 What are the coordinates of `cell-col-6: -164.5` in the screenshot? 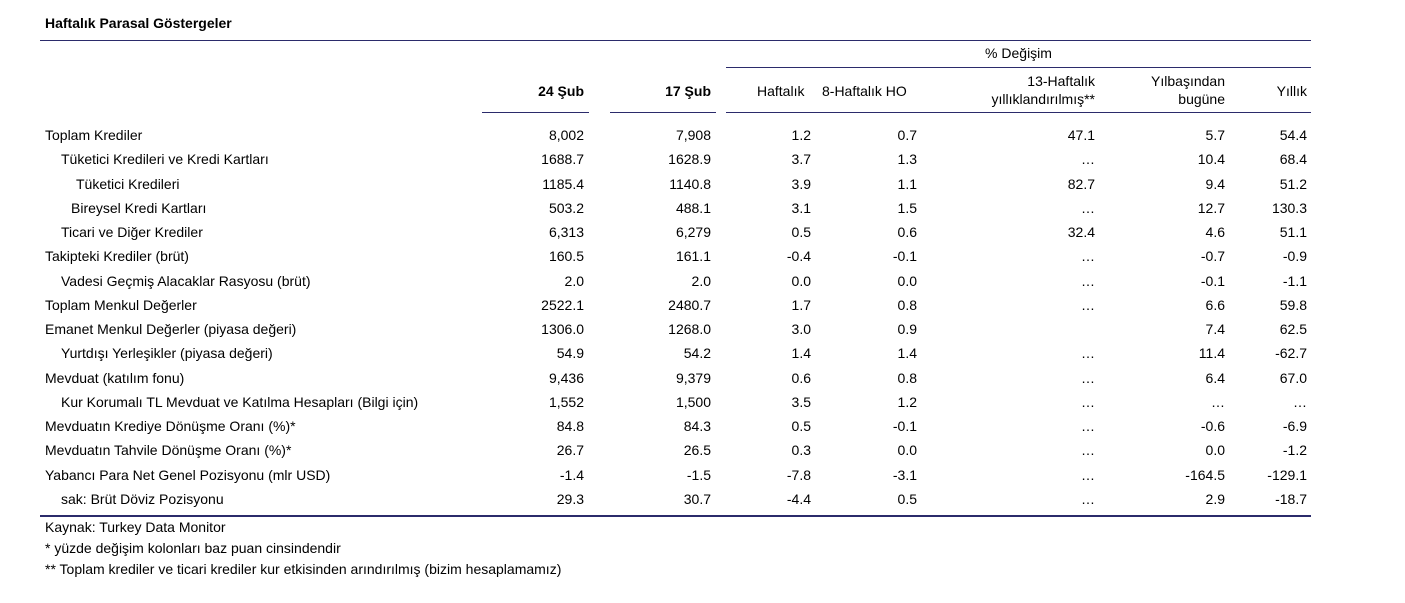 It's located at (1205, 474).